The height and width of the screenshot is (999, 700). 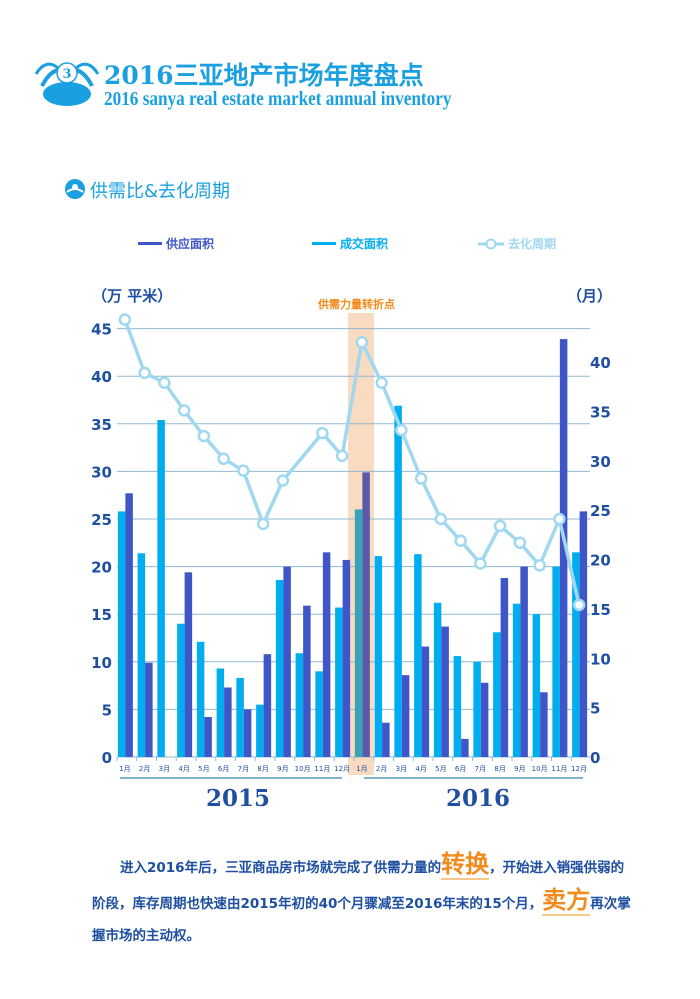 I want to click on left-tick-label: 5, so click(x=107, y=710).